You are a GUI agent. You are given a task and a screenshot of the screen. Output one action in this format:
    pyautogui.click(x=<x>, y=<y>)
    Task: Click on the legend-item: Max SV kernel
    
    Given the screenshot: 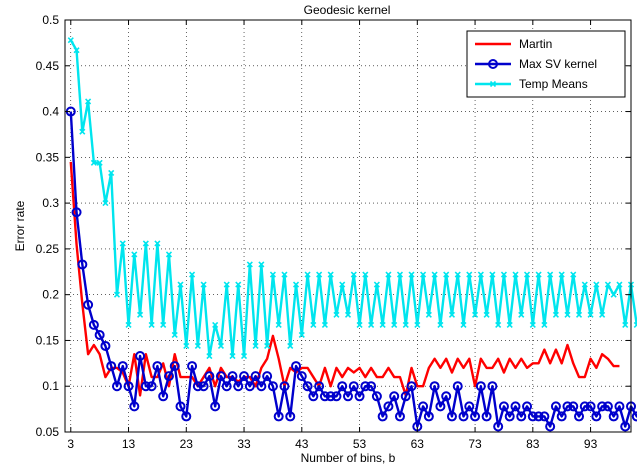 What is the action you would take?
    pyautogui.click(x=536, y=64)
    